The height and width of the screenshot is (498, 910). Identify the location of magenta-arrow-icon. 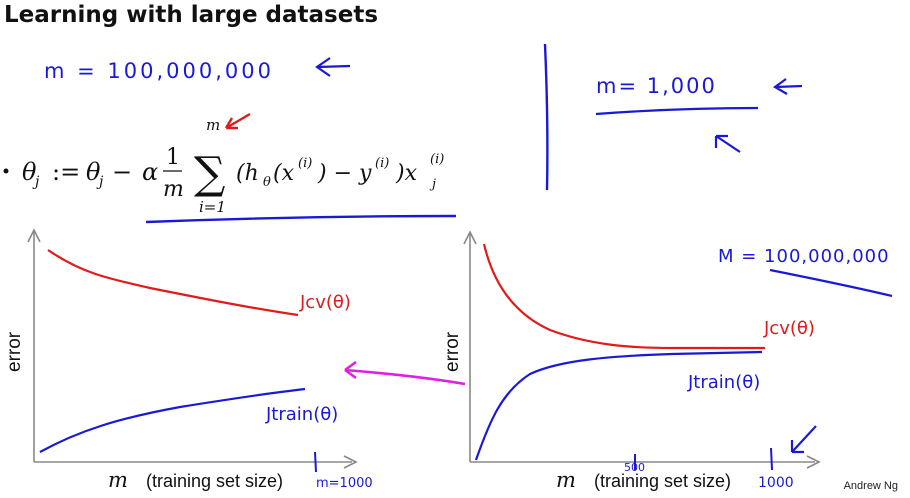
(405, 373).